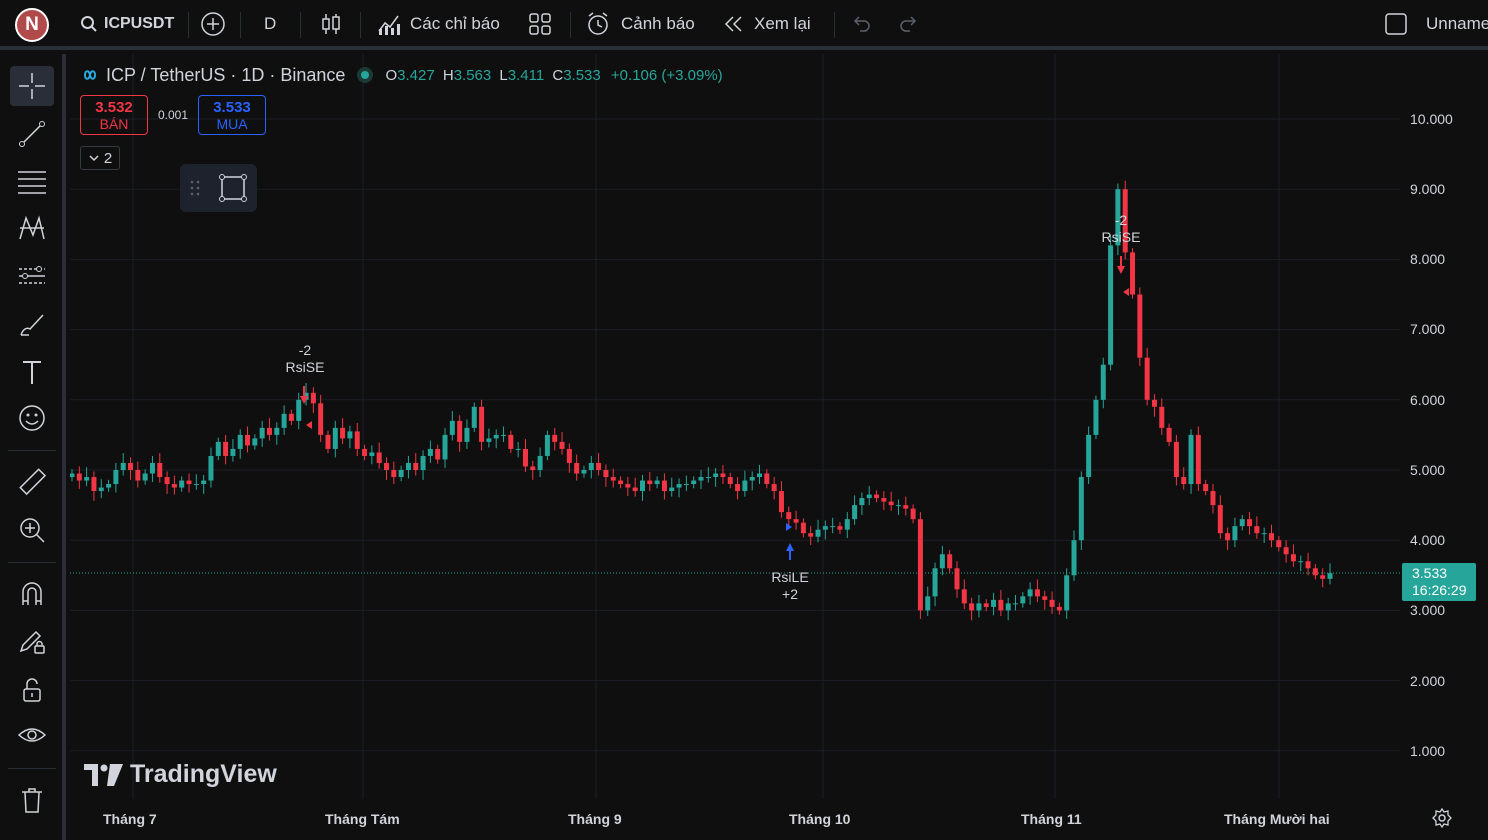 The image size is (1488, 840). Describe the element at coordinates (114, 115) in the screenshot. I see `sell-button: 3.532 BÁN` at that location.